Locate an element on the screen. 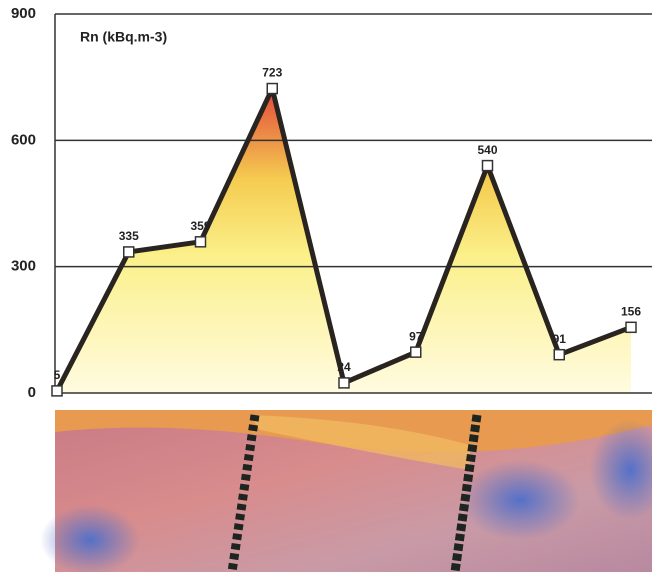  y-tick-label: 900 is located at coordinates (23, 13).